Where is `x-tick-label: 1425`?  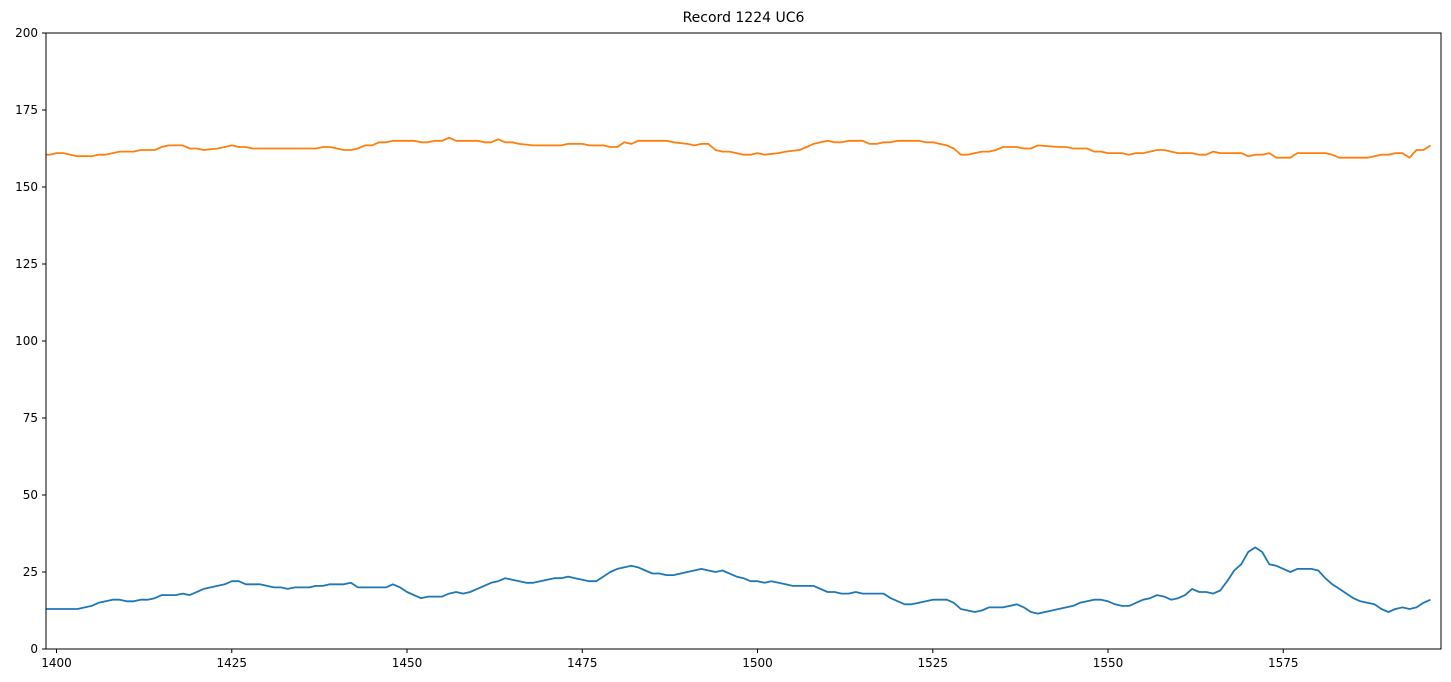 x-tick-label: 1425 is located at coordinates (231, 663).